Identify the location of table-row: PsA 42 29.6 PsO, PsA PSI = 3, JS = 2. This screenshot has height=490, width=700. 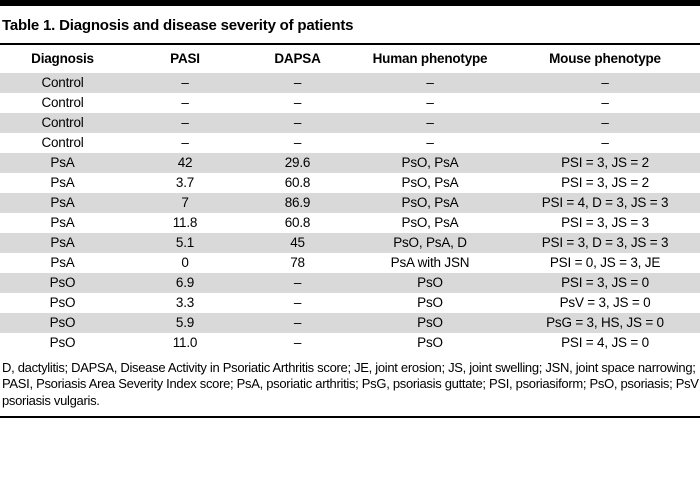
(350, 162).